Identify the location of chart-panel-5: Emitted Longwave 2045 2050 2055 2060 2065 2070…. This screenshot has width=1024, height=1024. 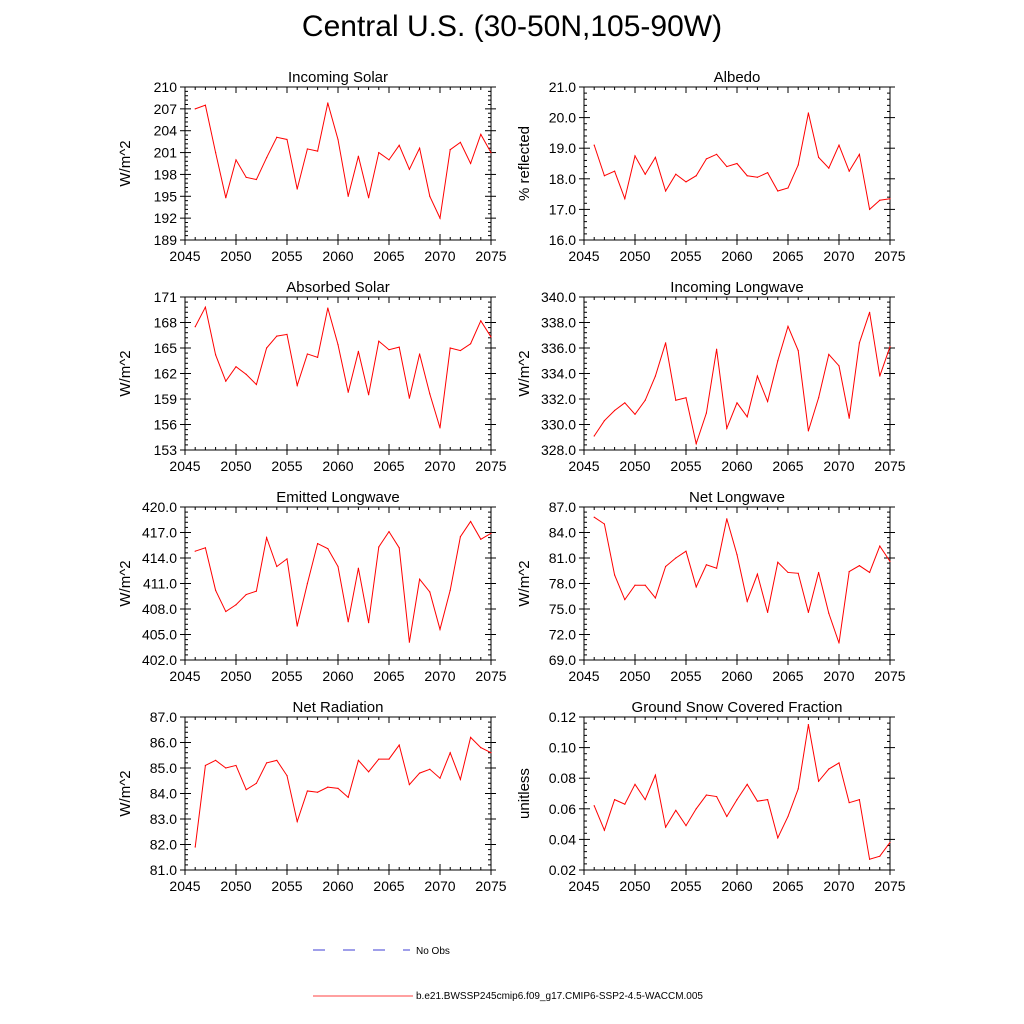
(312, 586).